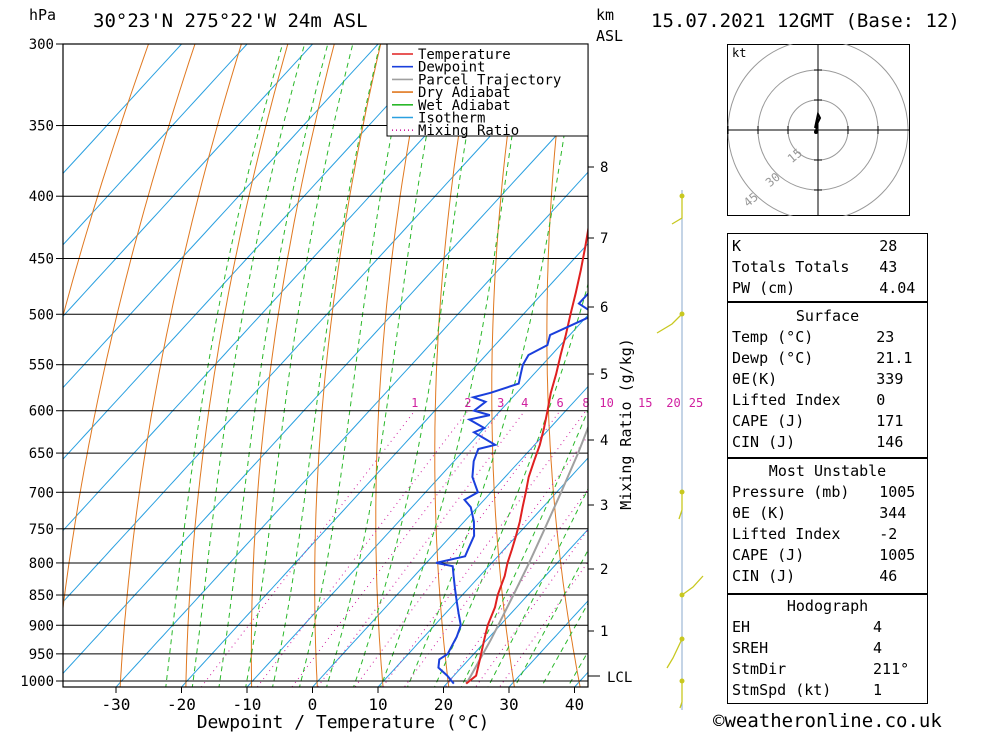 Image resolution: width=1000 pixels, height=733 pixels. Describe the element at coordinates (897, 287) in the screenshot. I see `index-value: 4.04` at that location.